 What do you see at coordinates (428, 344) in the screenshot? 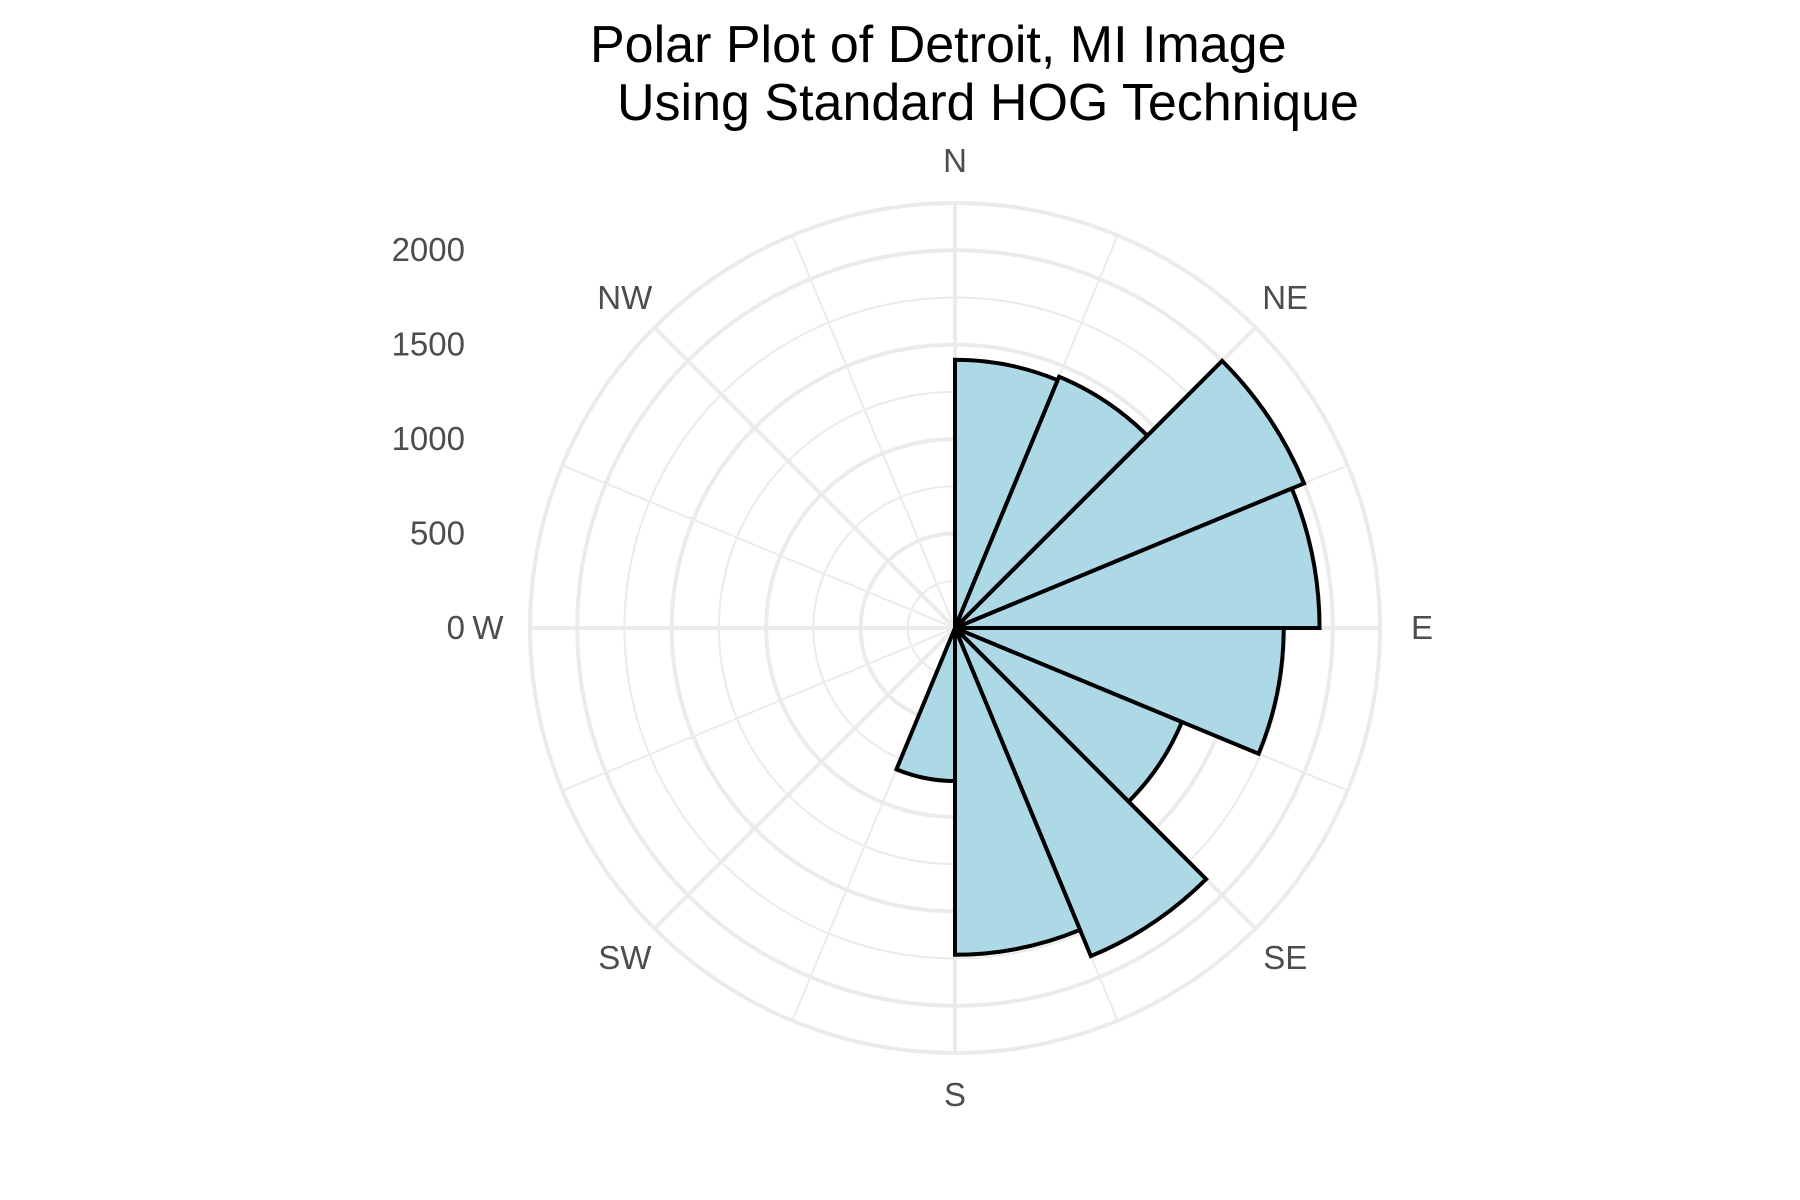
I see `radial-tick-label-1500: 1500` at bounding box center [428, 344].